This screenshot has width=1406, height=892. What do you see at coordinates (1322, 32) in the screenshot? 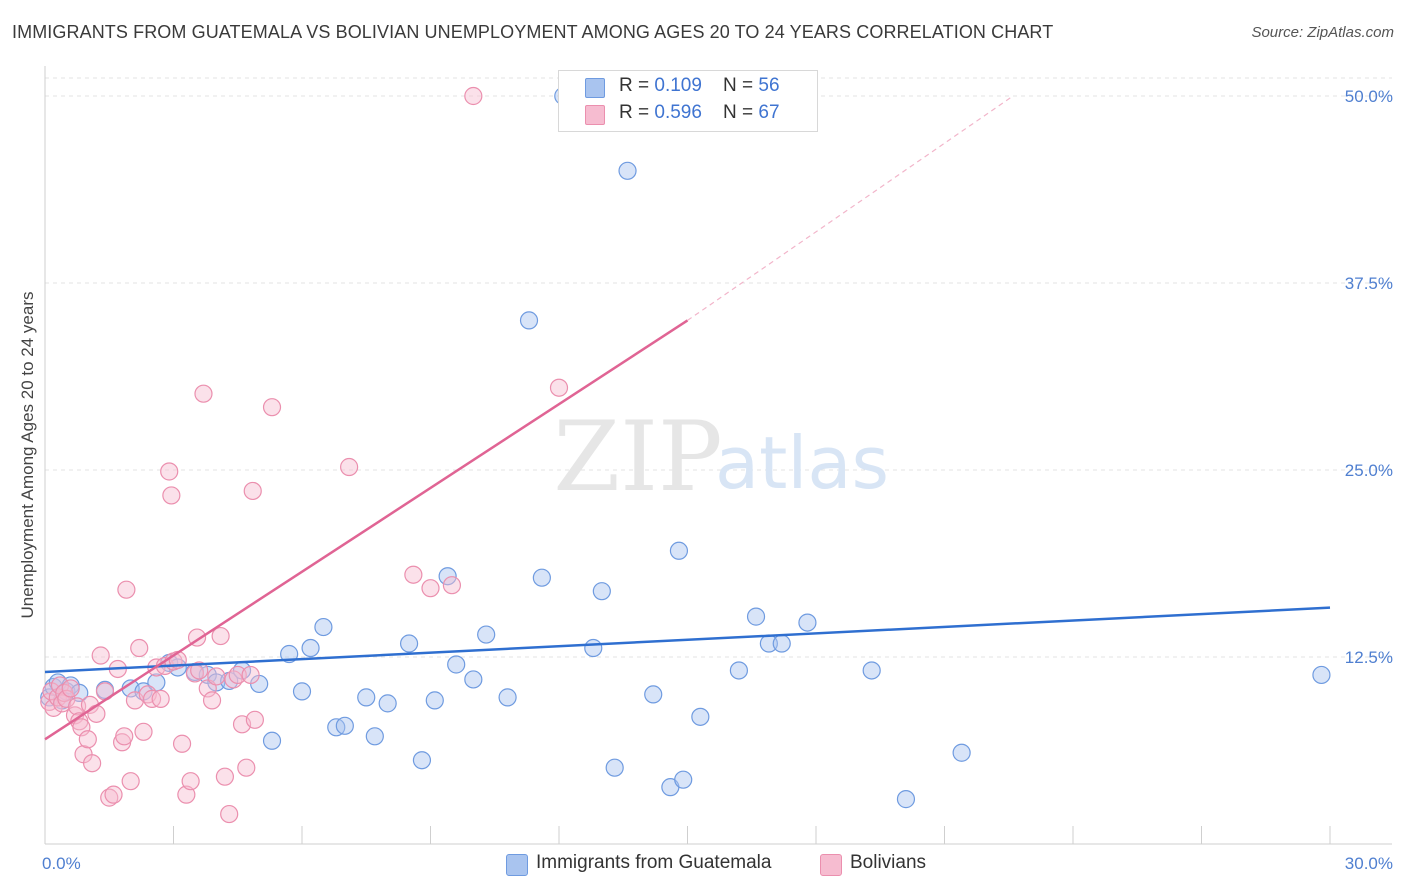
I see `source-label: Source: ZipAtlas.com` at bounding box center [1322, 32].